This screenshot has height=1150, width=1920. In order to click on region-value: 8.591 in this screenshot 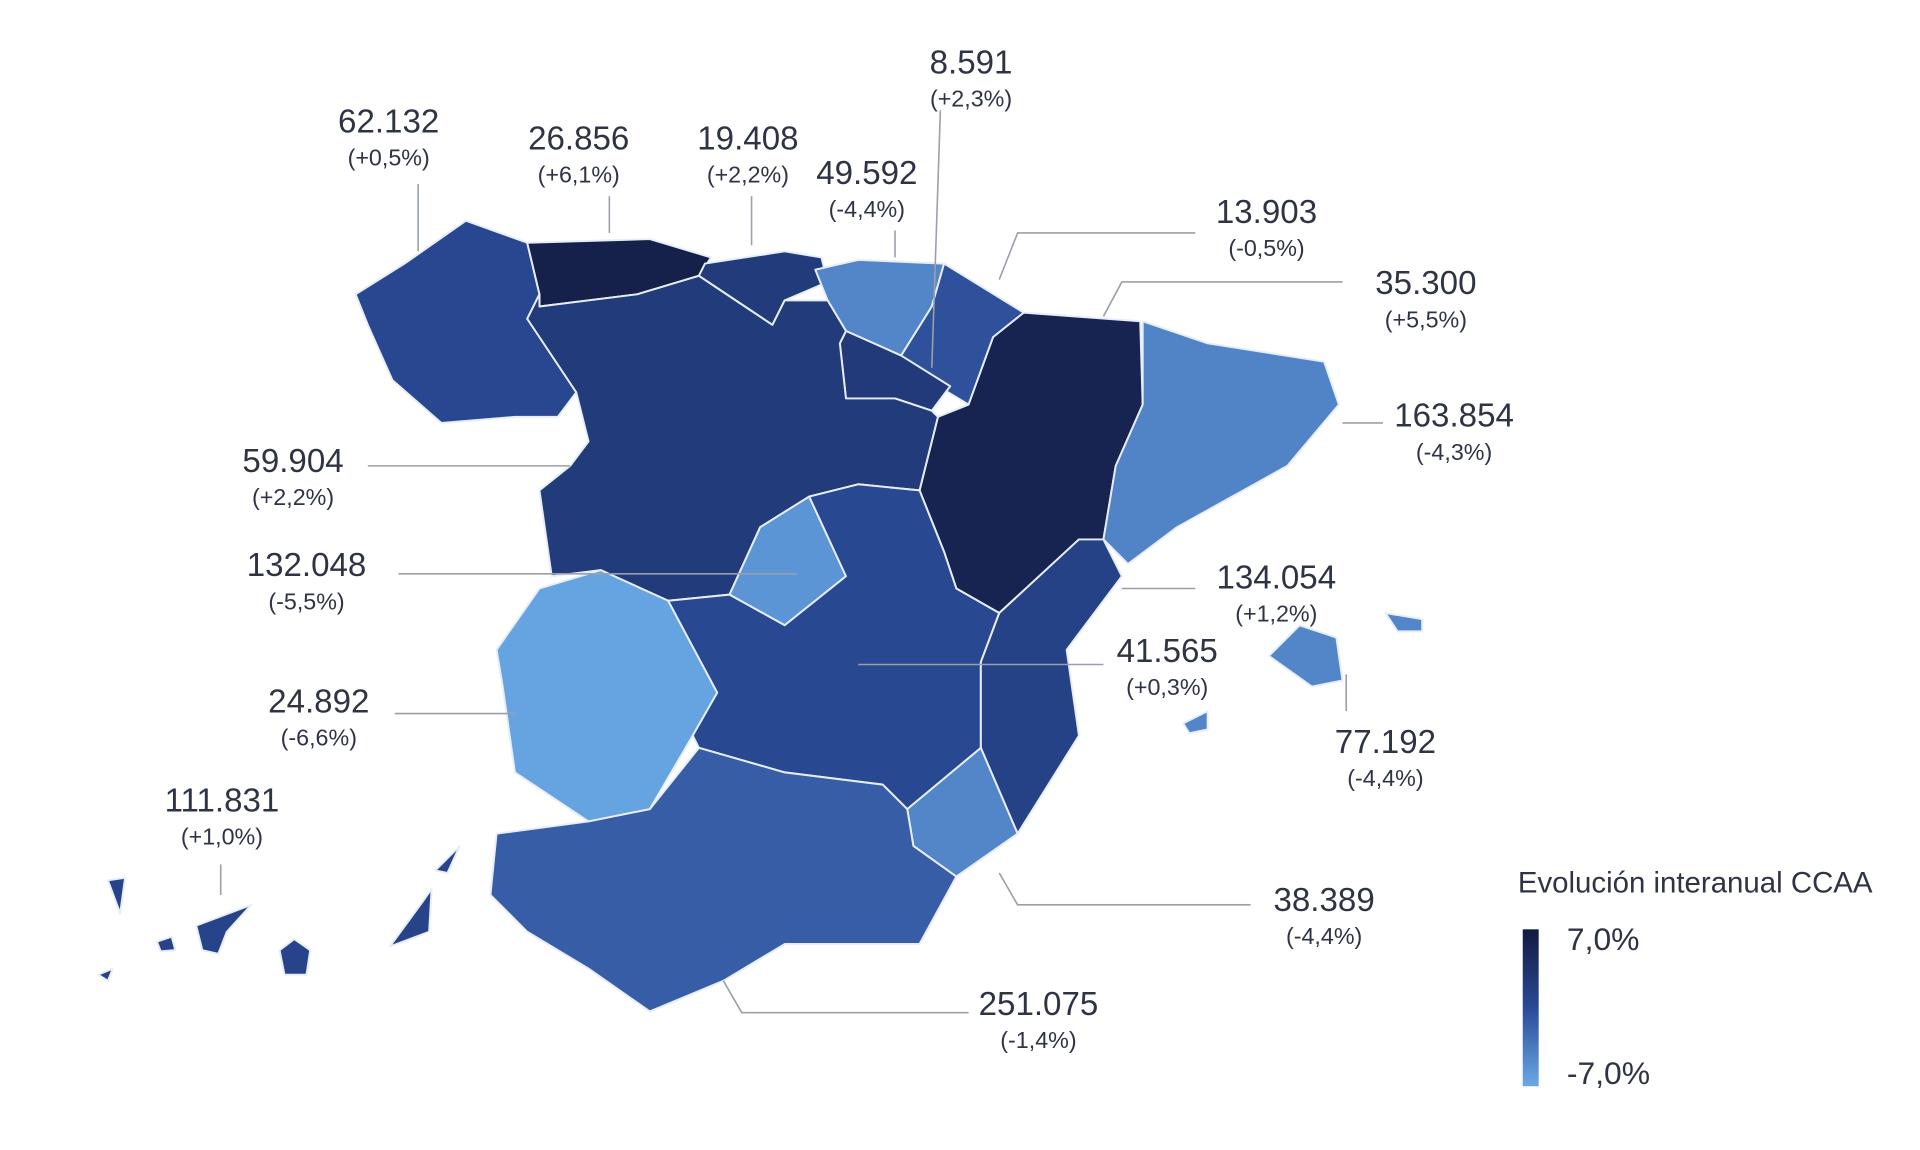, I will do `click(971, 63)`.